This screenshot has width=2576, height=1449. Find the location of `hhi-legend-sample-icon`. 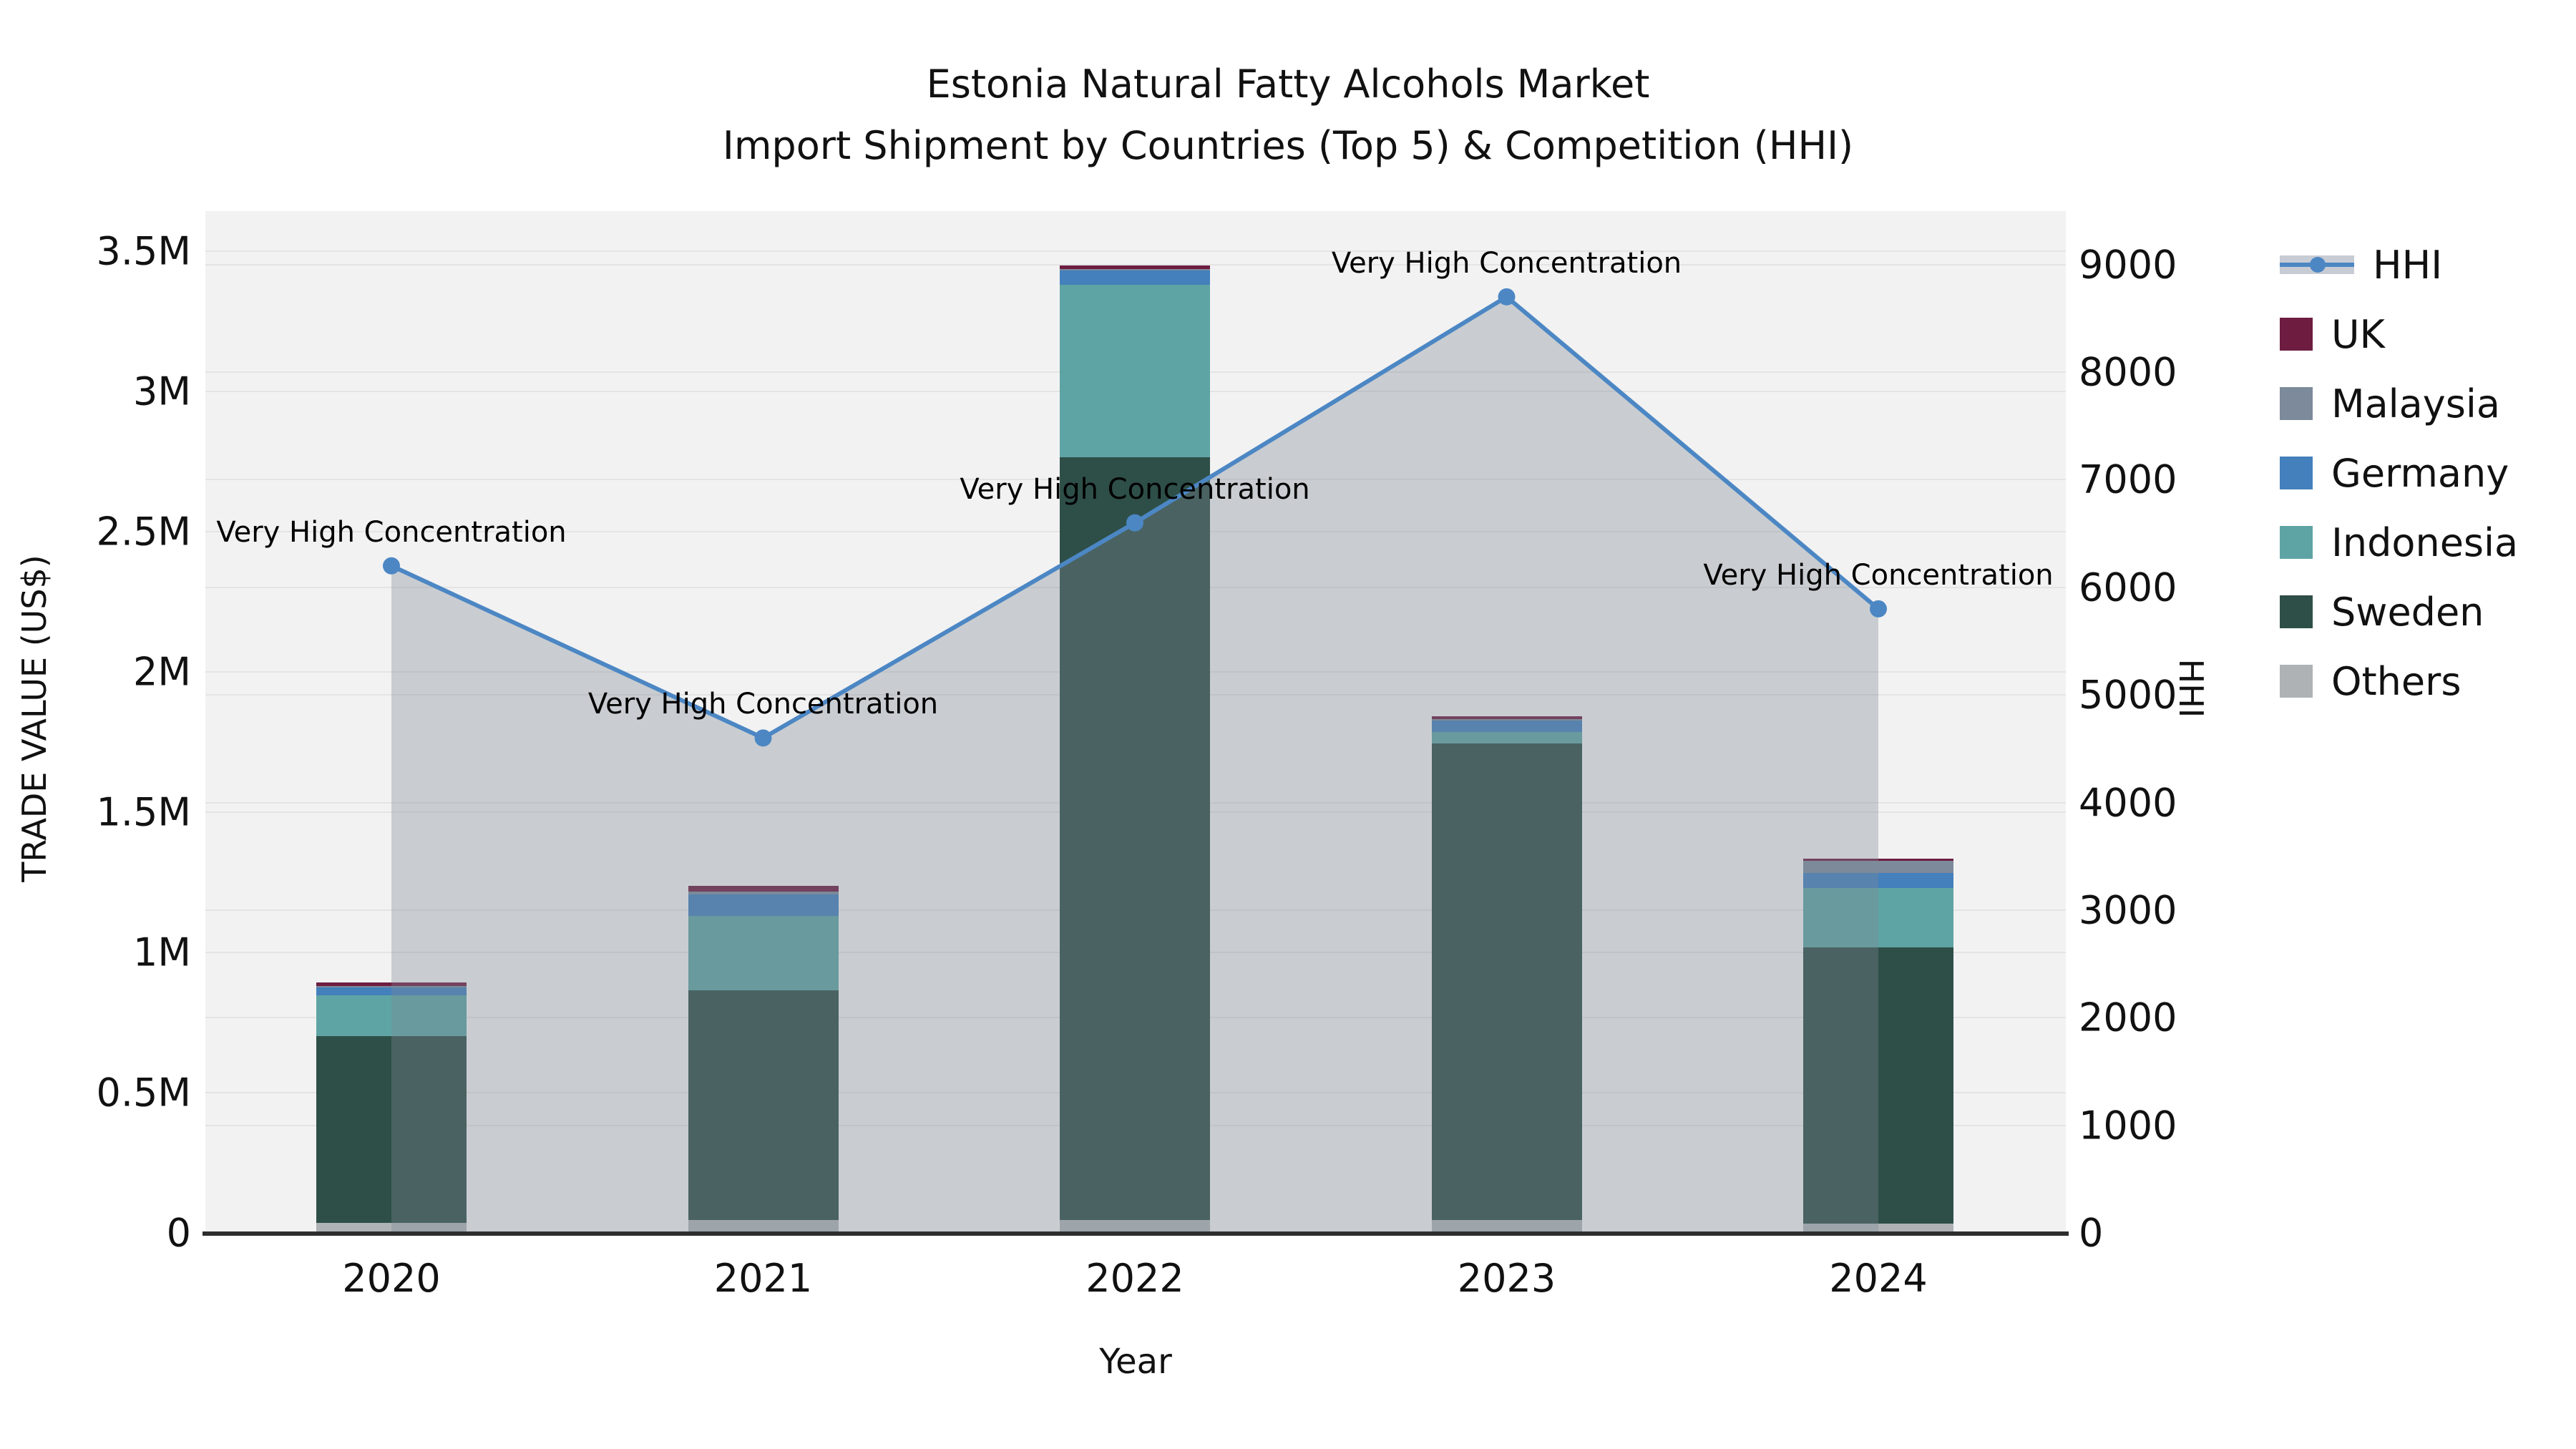

hhi-legend-sample-icon is located at coordinates (2317, 264).